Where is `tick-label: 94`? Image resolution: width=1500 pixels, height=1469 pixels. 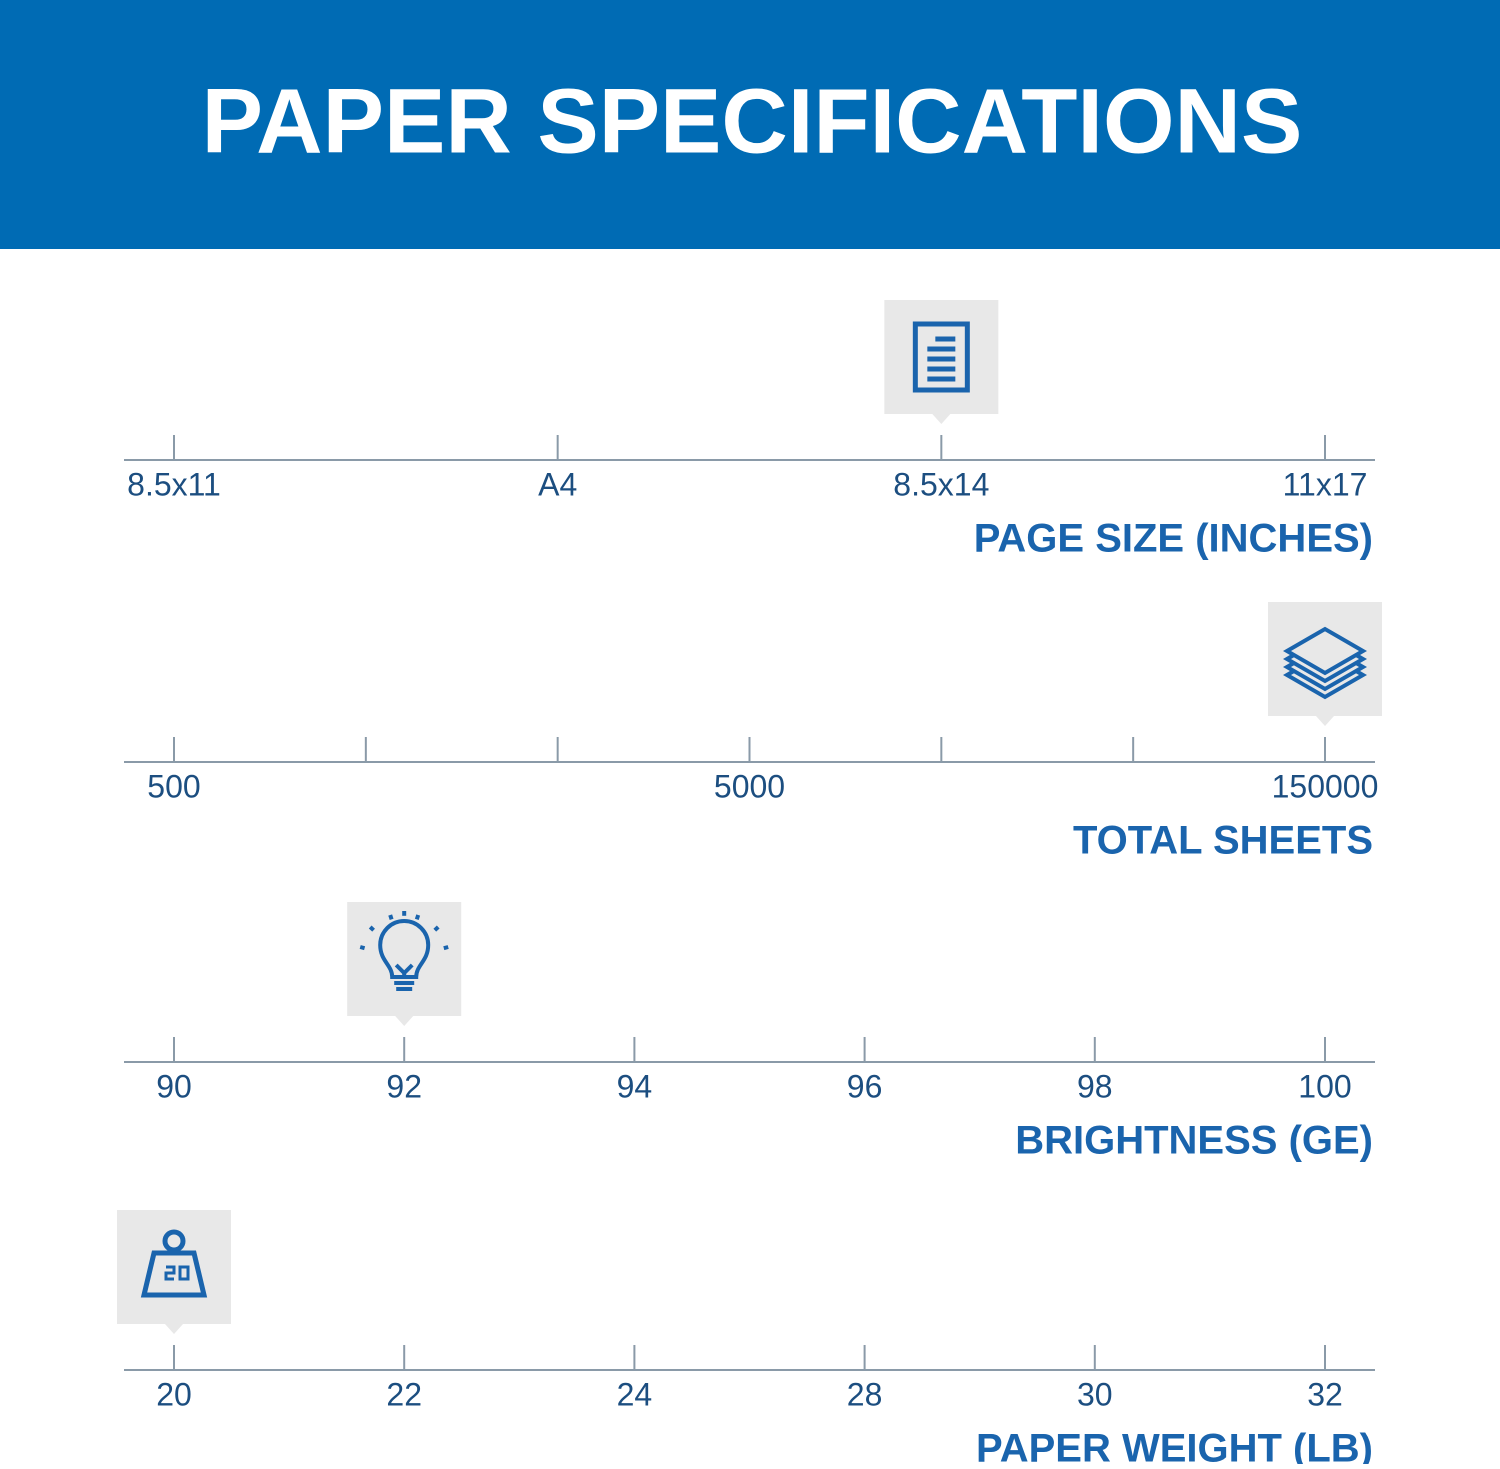
tick-label: 94 is located at coordinates (635, 1086).